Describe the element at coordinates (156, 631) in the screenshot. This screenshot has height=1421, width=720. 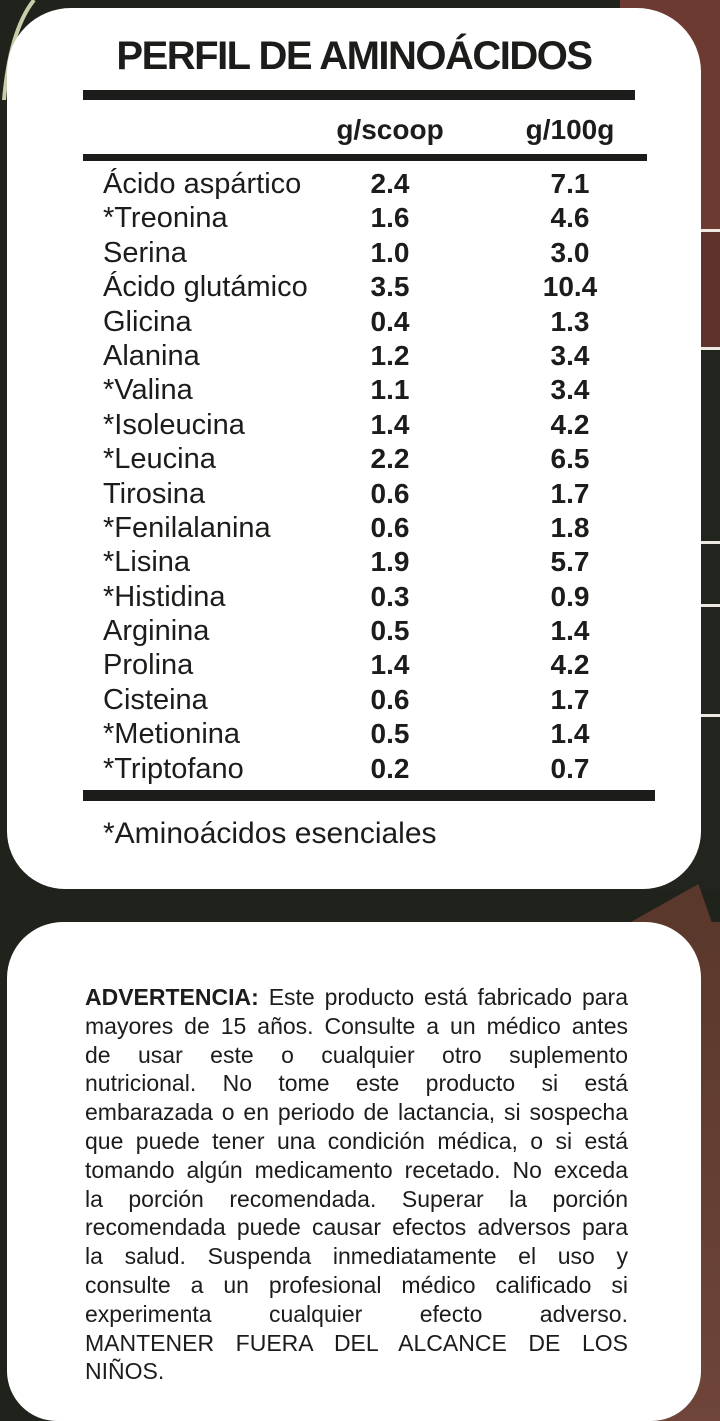
I see `amino-name: Arginina` at that location.